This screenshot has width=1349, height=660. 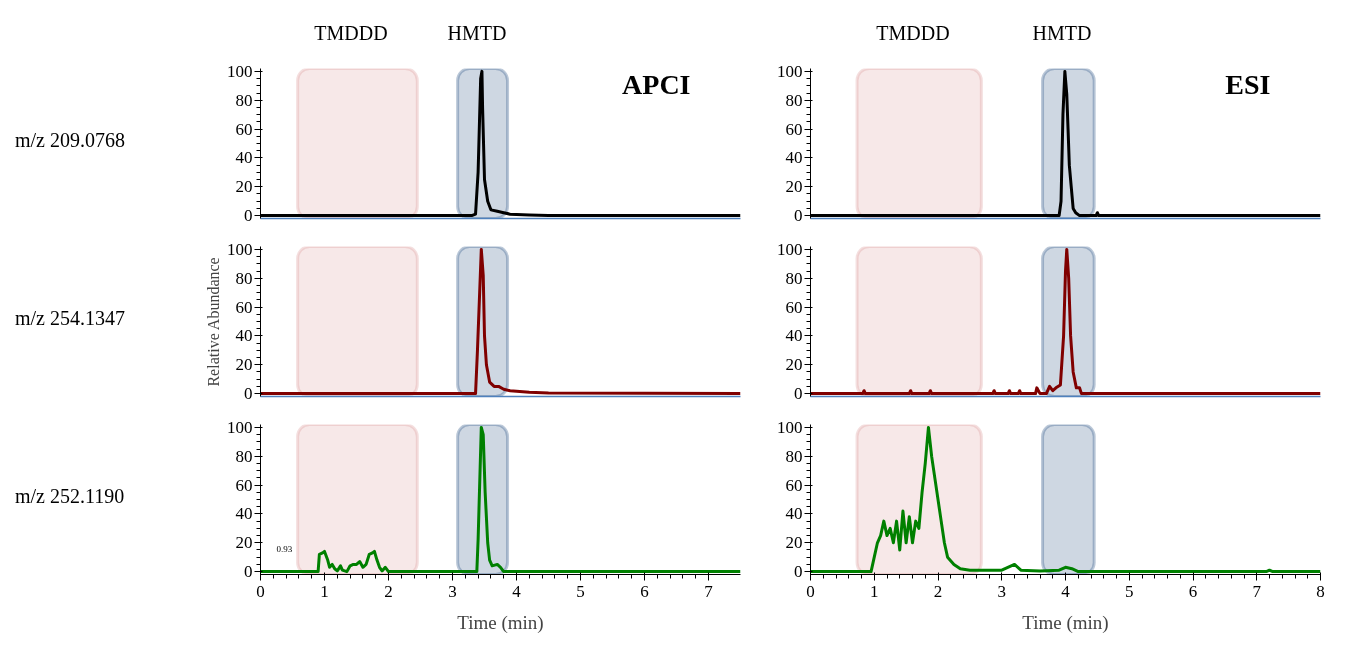 I want to click on chart-title: APCI, so click(x=656, y=84).